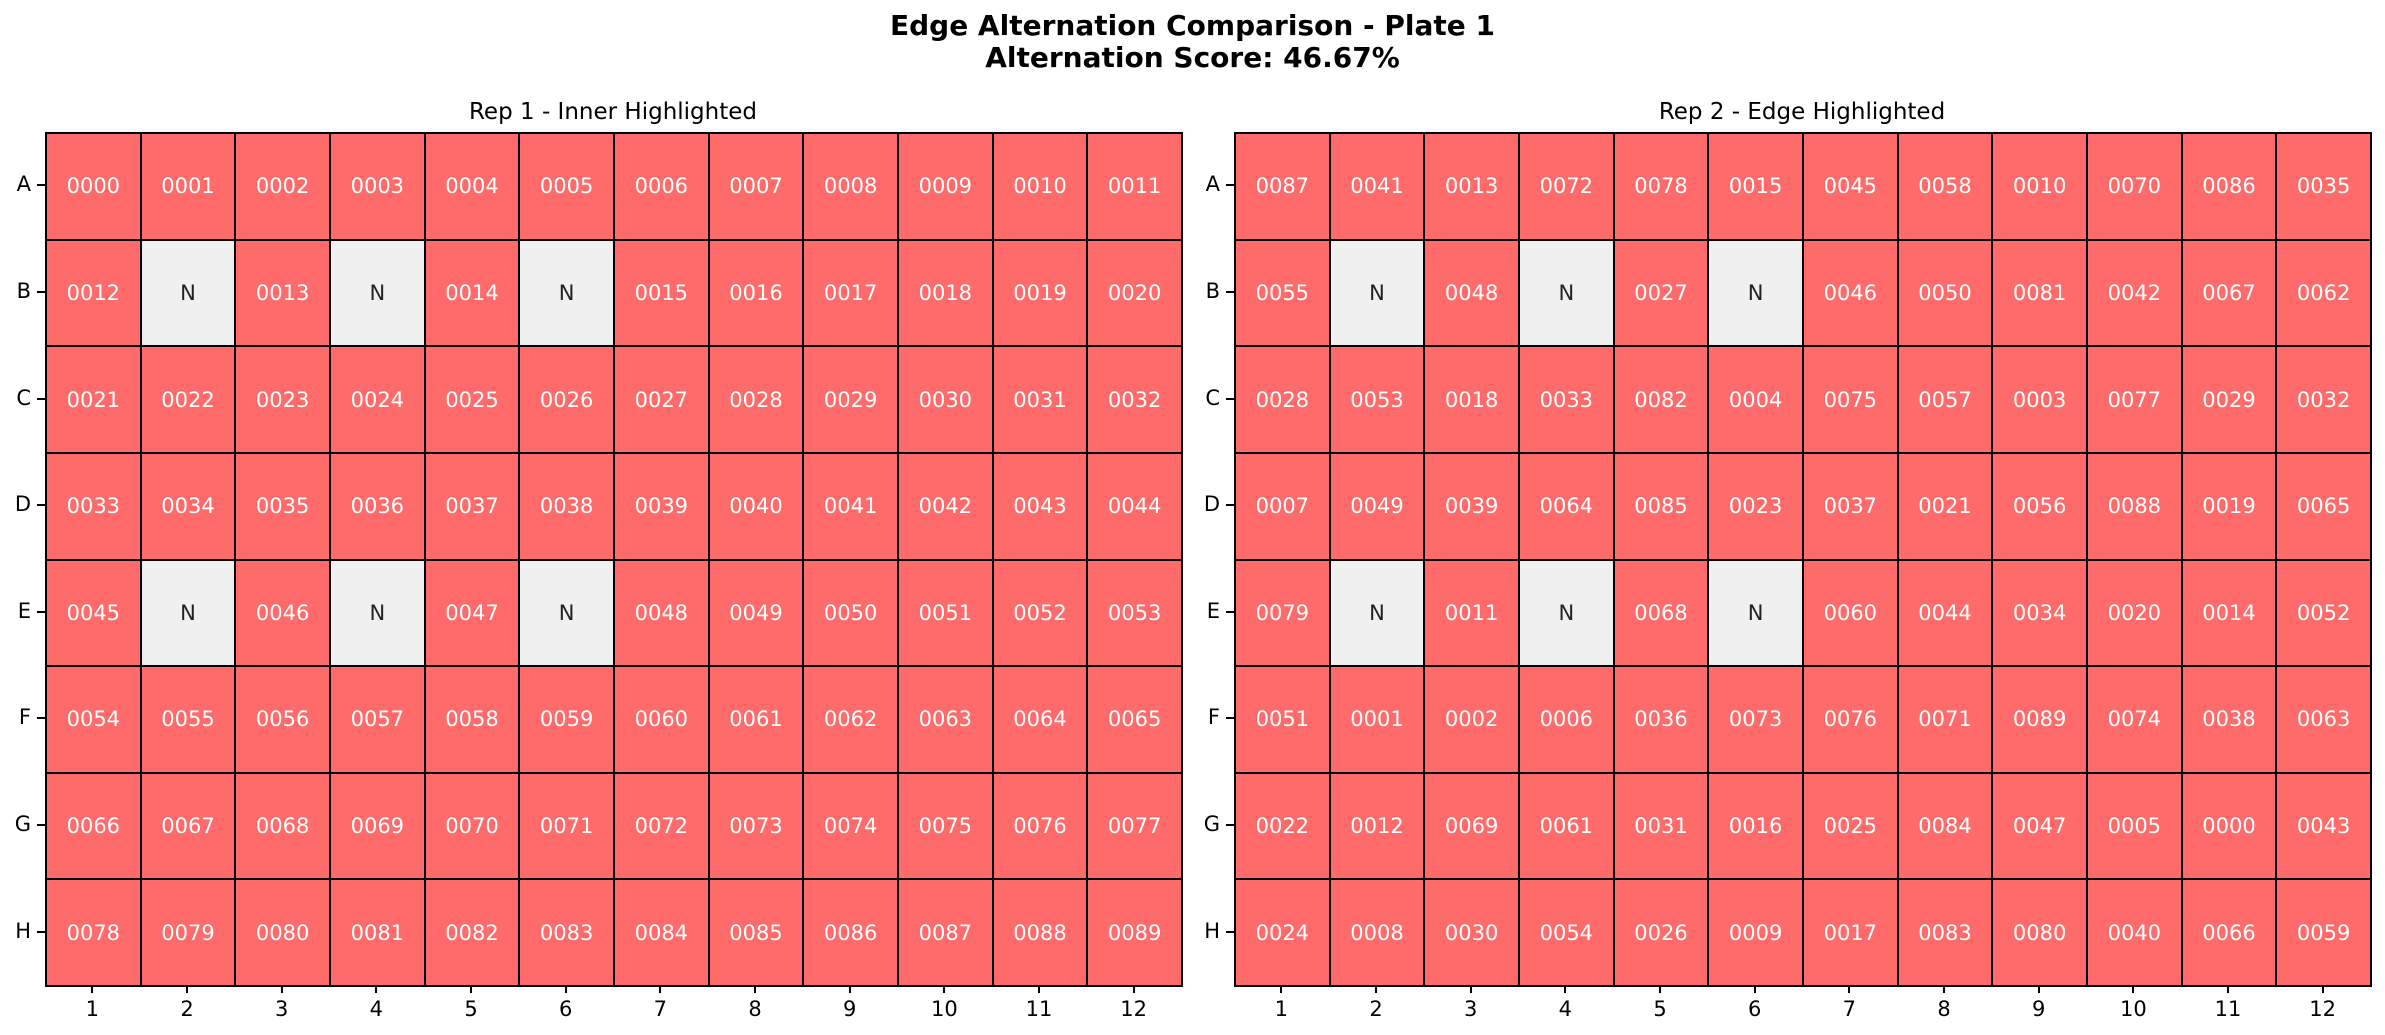 This screenshot has height=1035, width=2385. What do you see at coordinates (661, 613) in the screenshot?
I see `well-cell: 0048` at bounding box center [661, 613].